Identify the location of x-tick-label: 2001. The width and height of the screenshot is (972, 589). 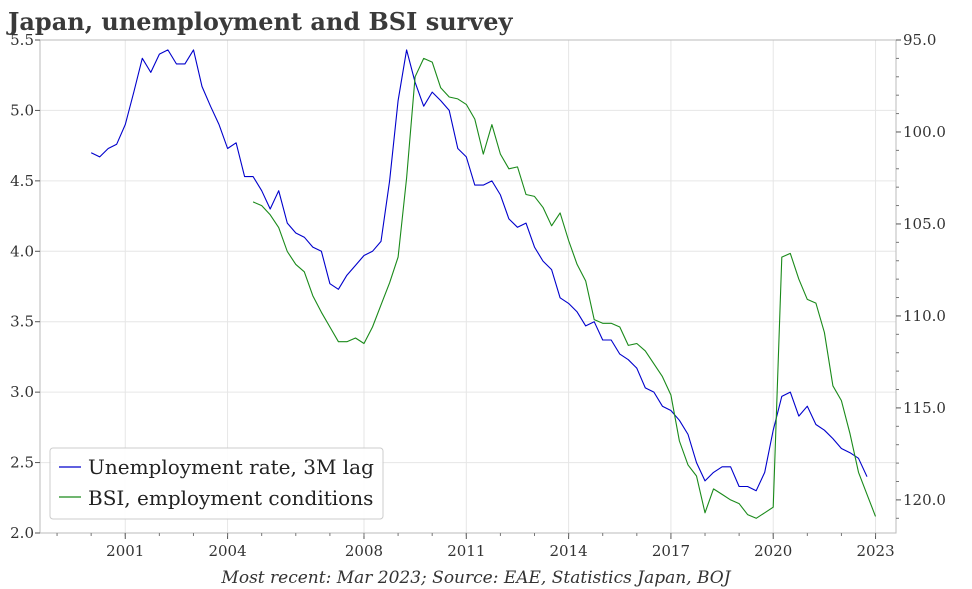
(125, 551).